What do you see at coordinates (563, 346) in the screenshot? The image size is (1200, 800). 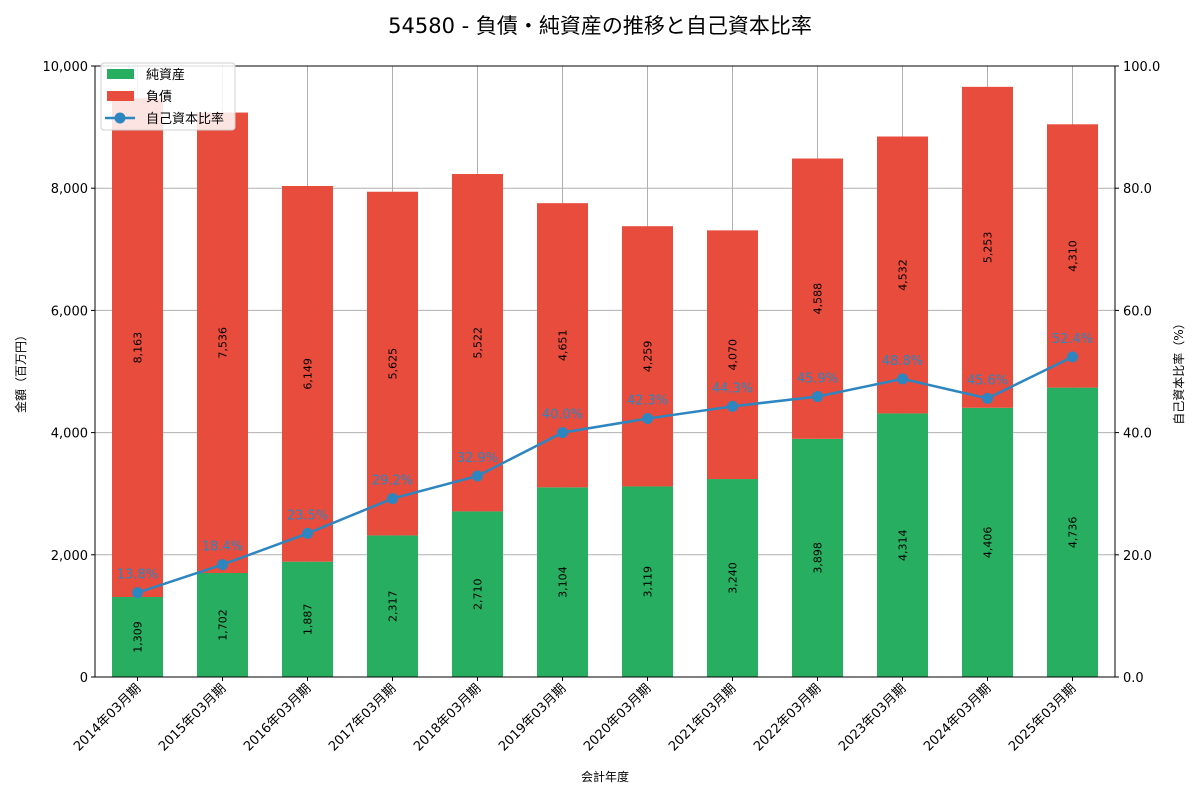 I see `bar-liabilities-label: 4,651` at bounding box center [563, 346].